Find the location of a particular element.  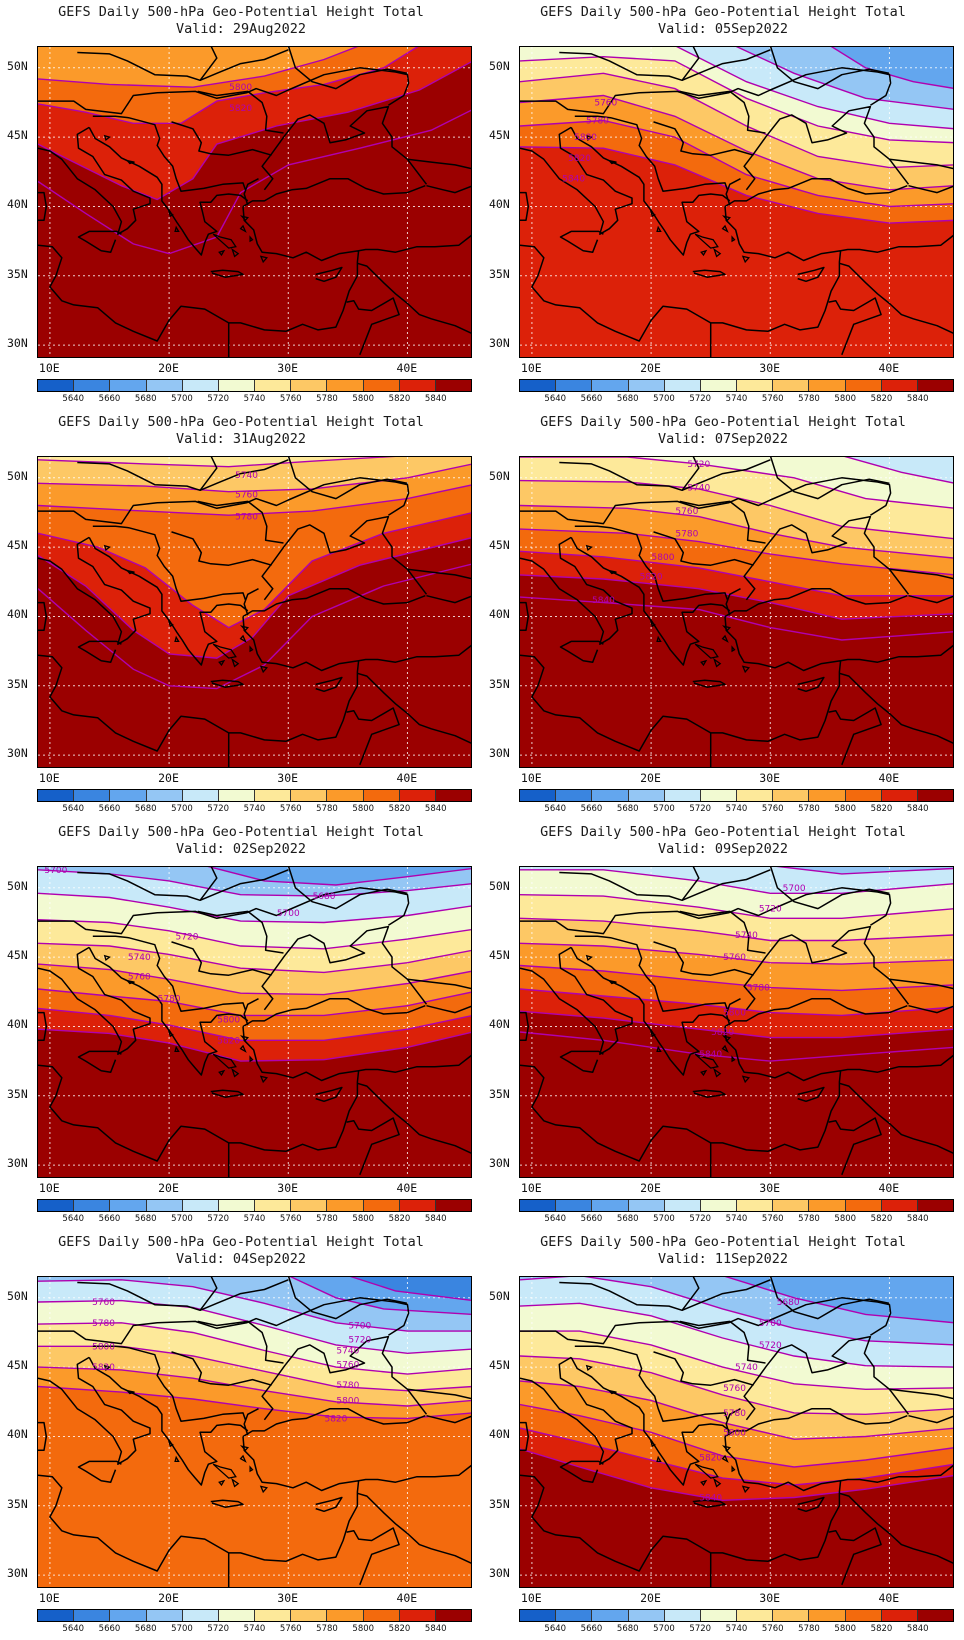

contour-label: 5760 is located at coordinates (734, 1389).